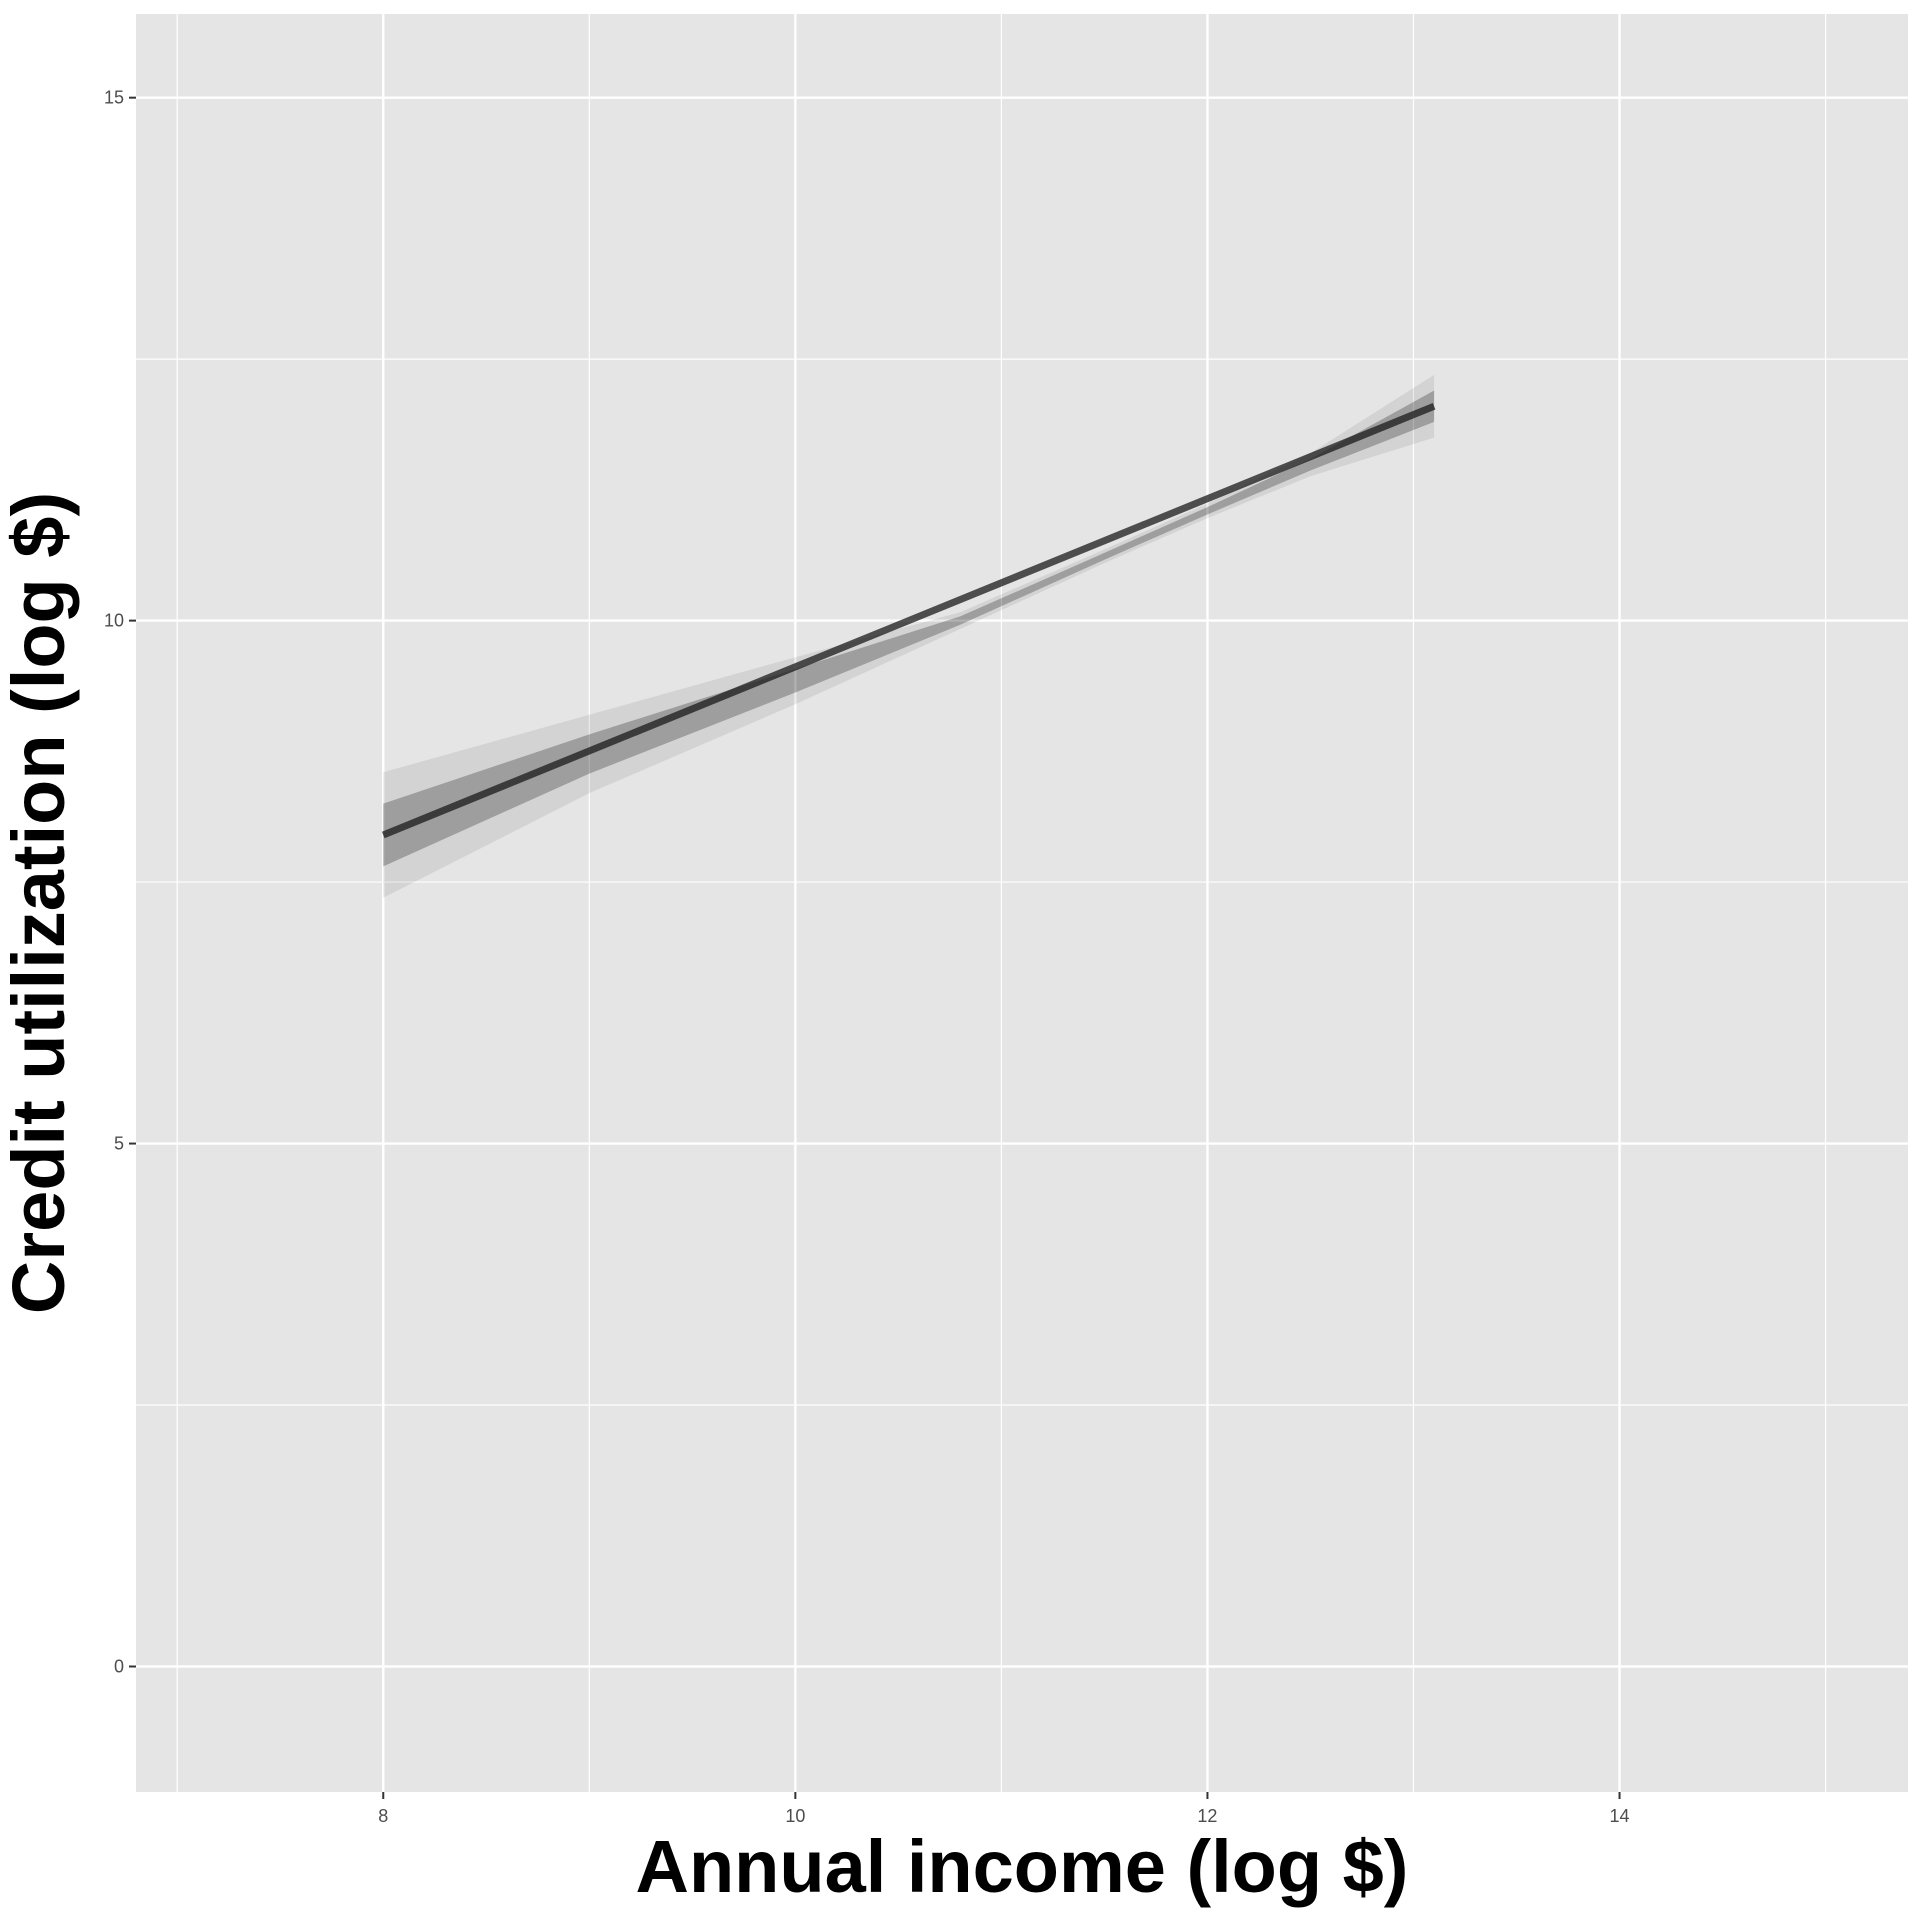 The image size is (1920, 1920). What do you see at coordinates (114, 98) in the screenshot?
I see `y-tick-label: 15` at bounding box center [114, 98].